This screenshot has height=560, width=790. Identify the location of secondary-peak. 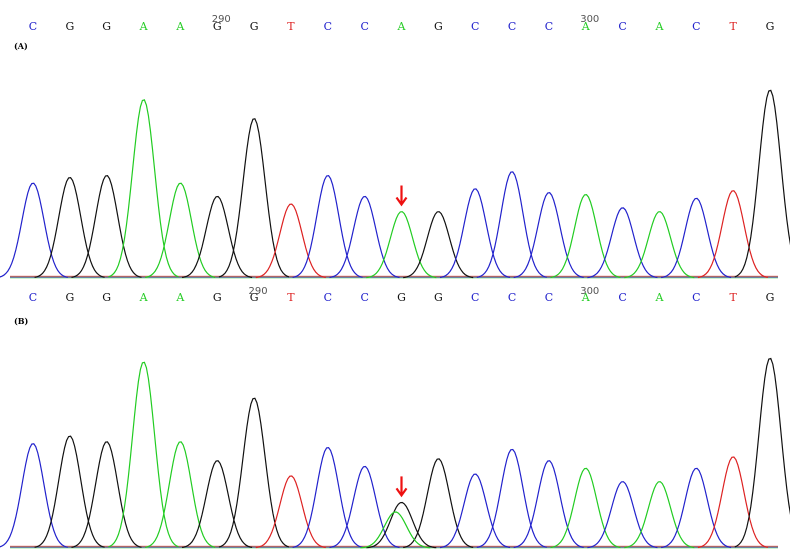
(395, 530).